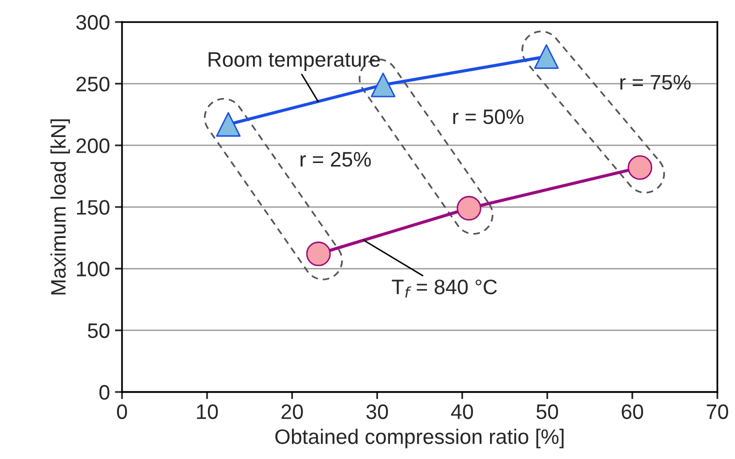 The height and width of the screenshot is (459, 735). Describe the element at coordinates (93, 146) in the screenshot. I see `y-tick-label: 200` at that location.